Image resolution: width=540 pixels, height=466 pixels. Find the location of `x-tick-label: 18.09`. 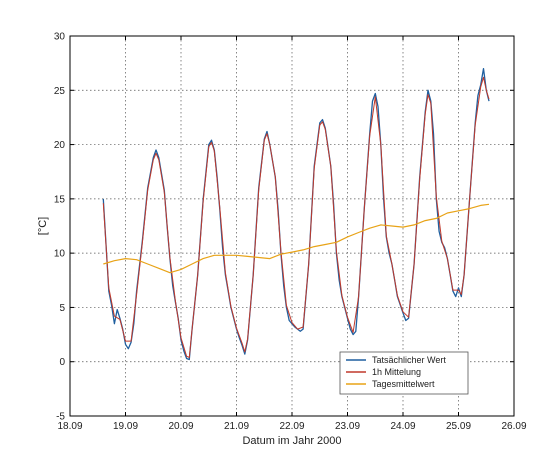

x-tick-label: 18.09 is located at coordinates (69, 426).